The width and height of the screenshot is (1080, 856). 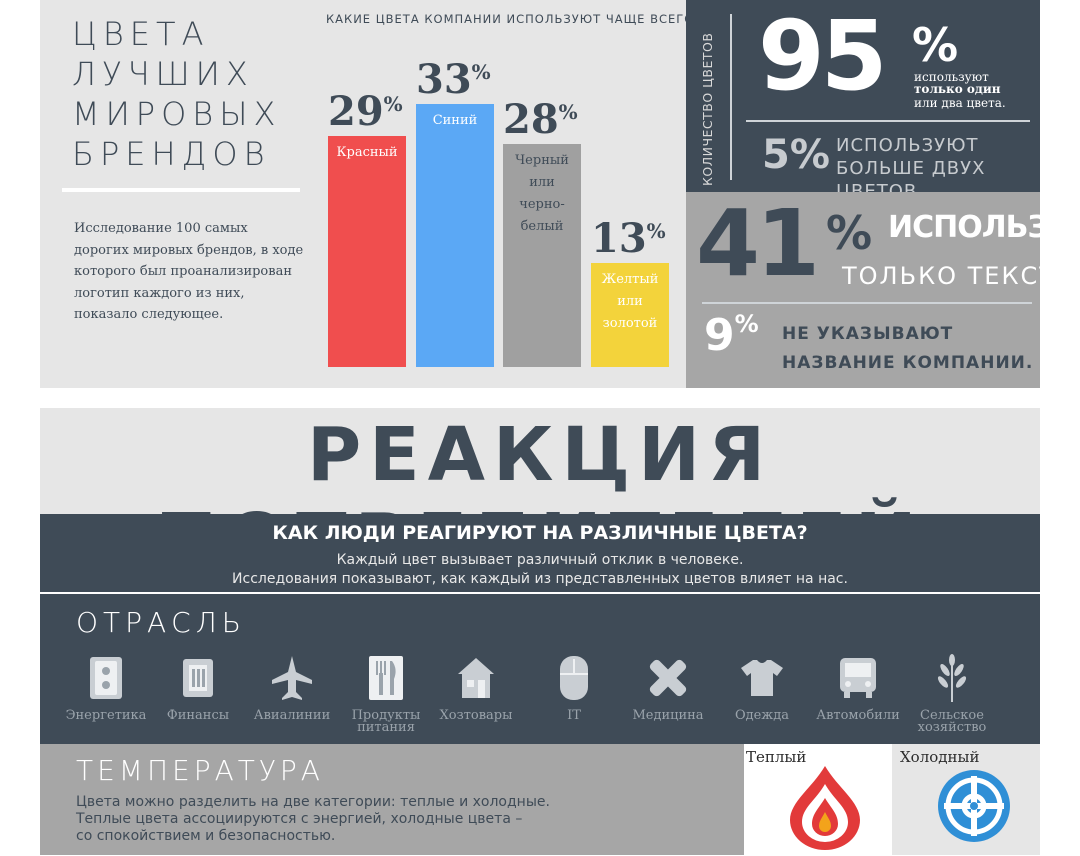 I want to click on bar-category-line: Черный, so click(x=542, y=160).